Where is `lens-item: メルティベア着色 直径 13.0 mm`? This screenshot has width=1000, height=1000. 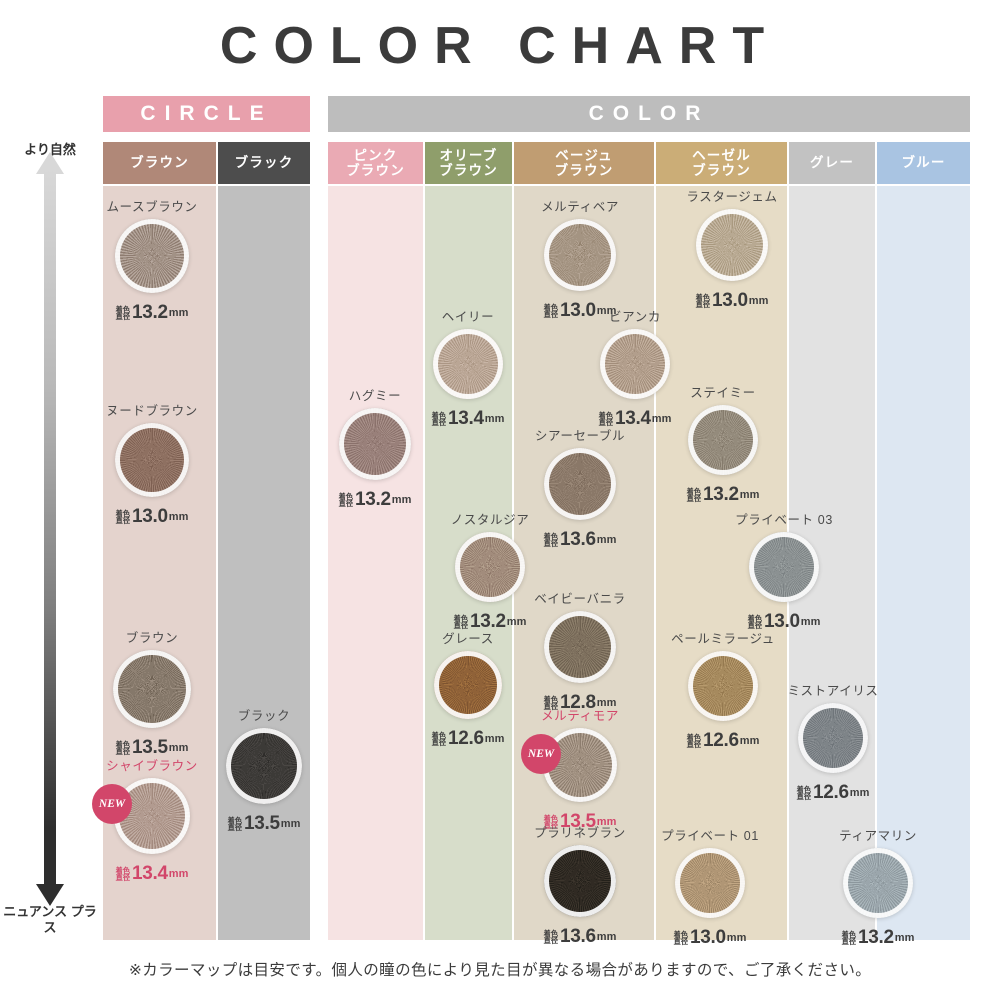 lens-item: メルティベア着色 直径 13.0 mm is located at coordinates (580, 259).